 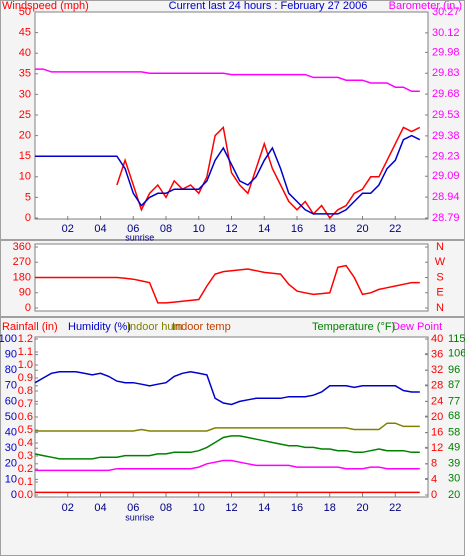 What do you see at coordinates (454, 495) in the screenshot?
I see `y4-tick-label: 20` at bounding box center [454, 495].